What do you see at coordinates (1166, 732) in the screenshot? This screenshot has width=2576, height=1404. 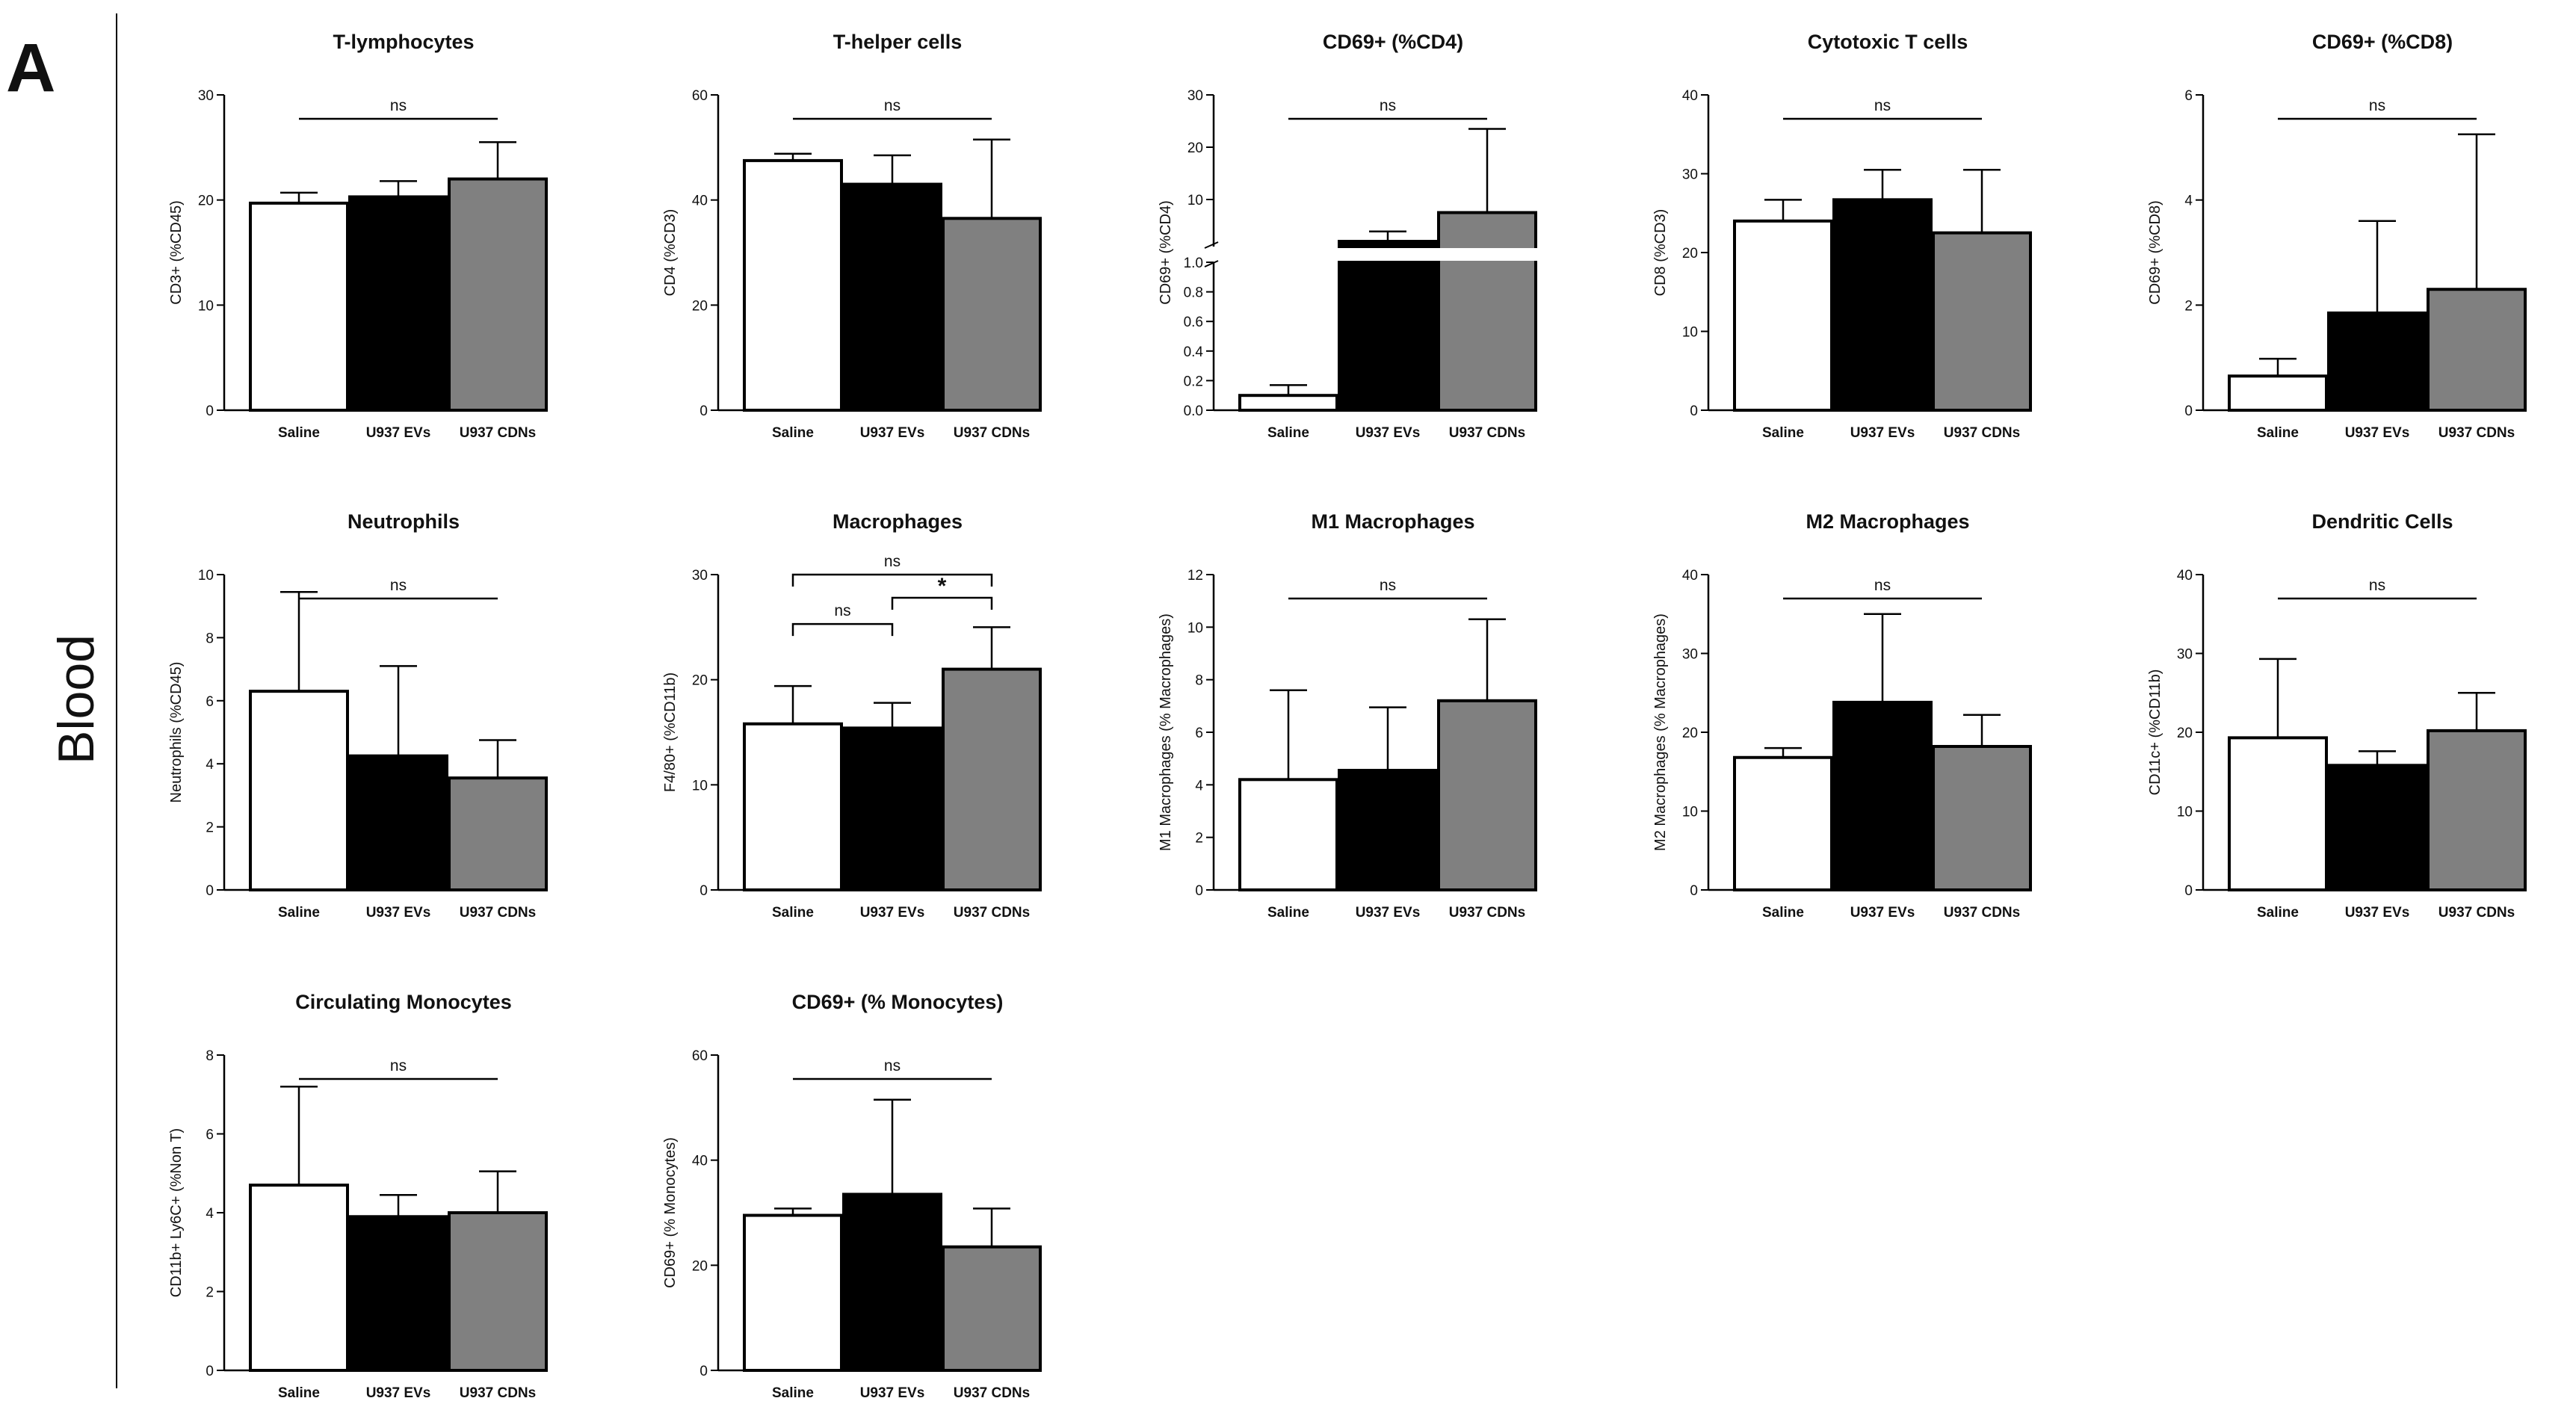 I see `y-axis-label: M1 Macrophages (% Macrophages)` at bounding box center [1166, 732].